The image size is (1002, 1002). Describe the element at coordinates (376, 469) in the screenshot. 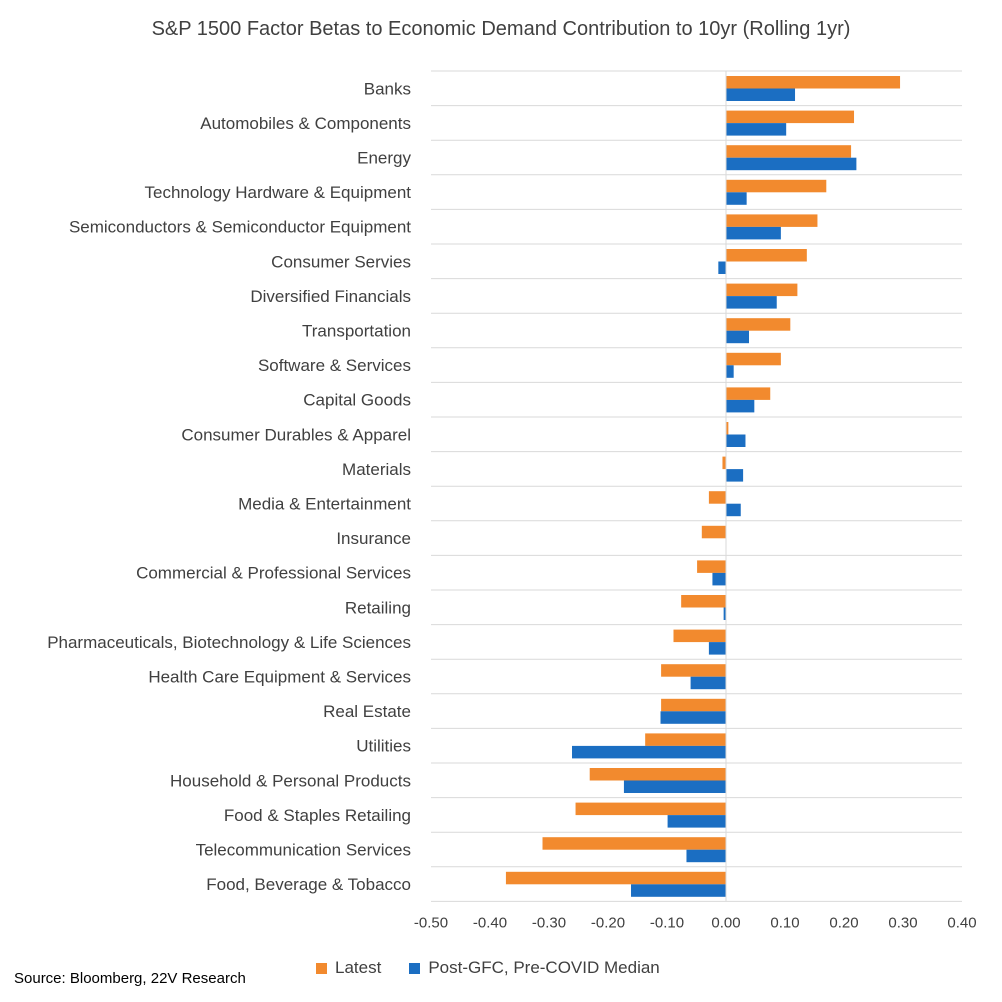

I see `category-label: Materials` at that location.